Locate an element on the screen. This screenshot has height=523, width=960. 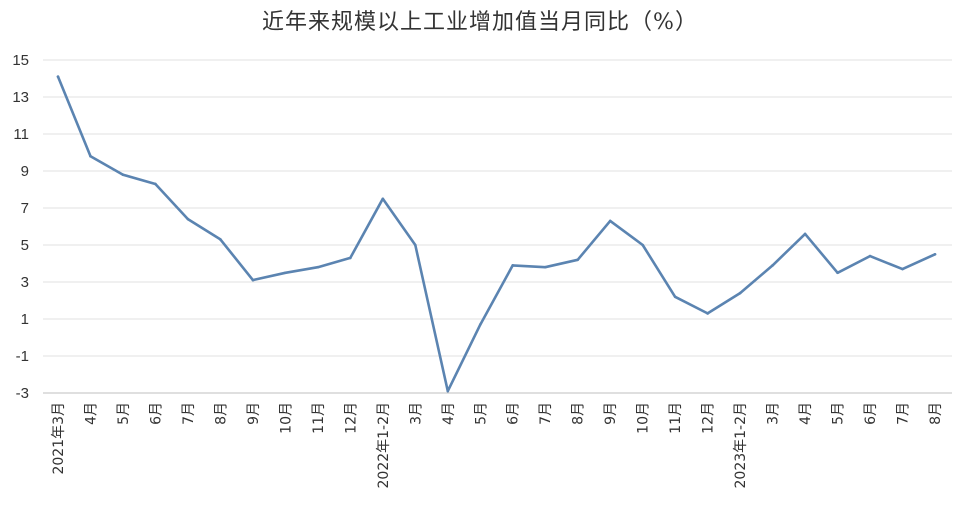
y-tick-label: 7 is located at coordinates (25, 208).